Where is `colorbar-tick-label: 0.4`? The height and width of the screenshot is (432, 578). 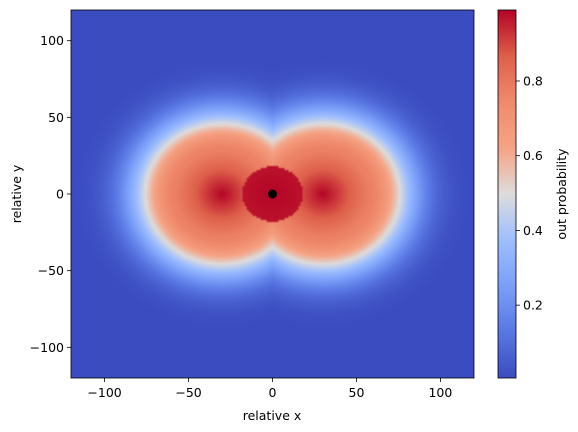 colorbar-tick-label: 0.4 is located at coordinates (533, 230).